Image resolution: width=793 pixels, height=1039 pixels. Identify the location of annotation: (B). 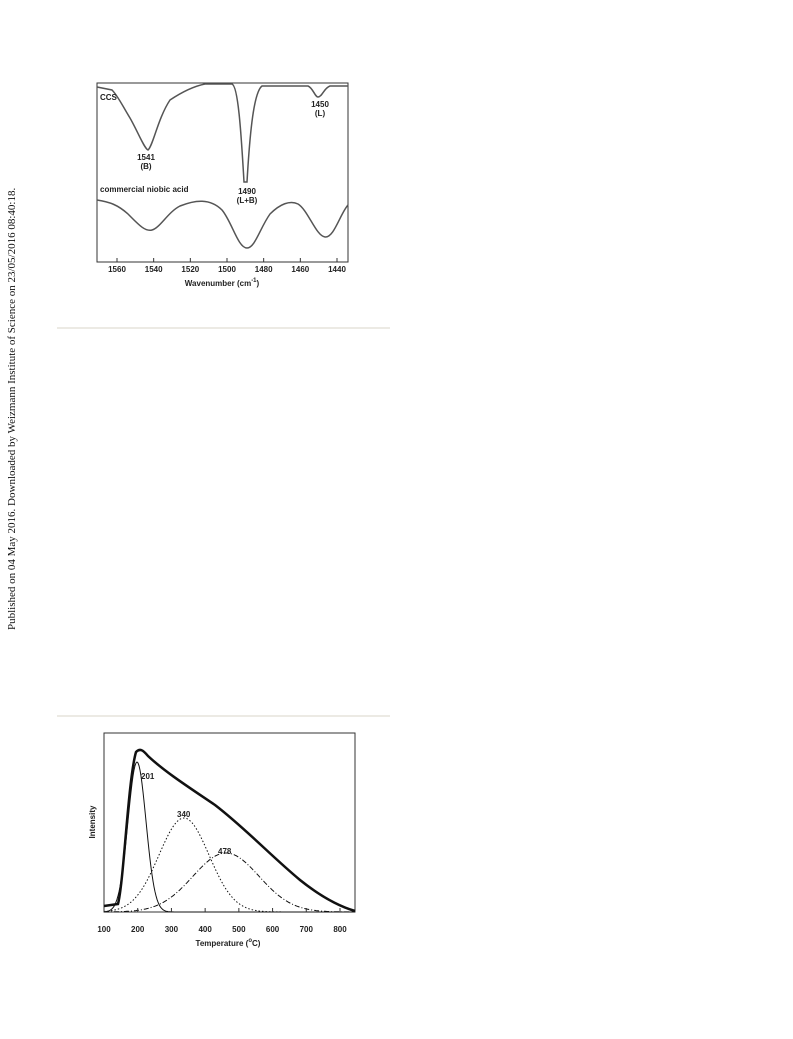
(145, 166).